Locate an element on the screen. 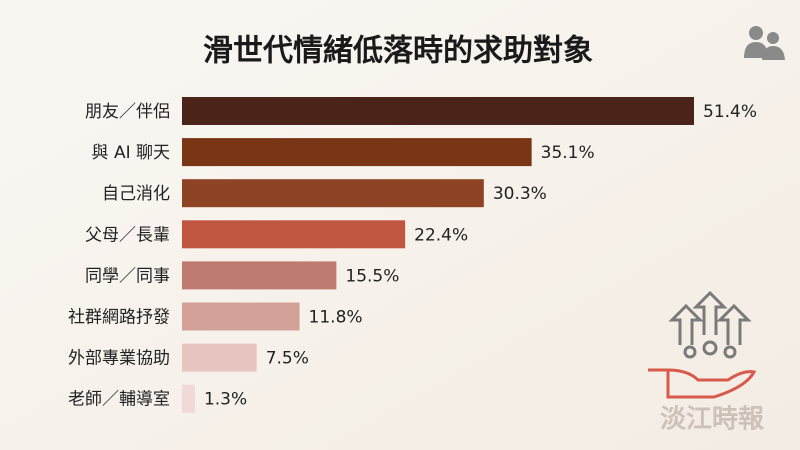 The width and height of the screenshot is (800, 450). category-label: 外部專業協助 is located at coordinates (119, 359).